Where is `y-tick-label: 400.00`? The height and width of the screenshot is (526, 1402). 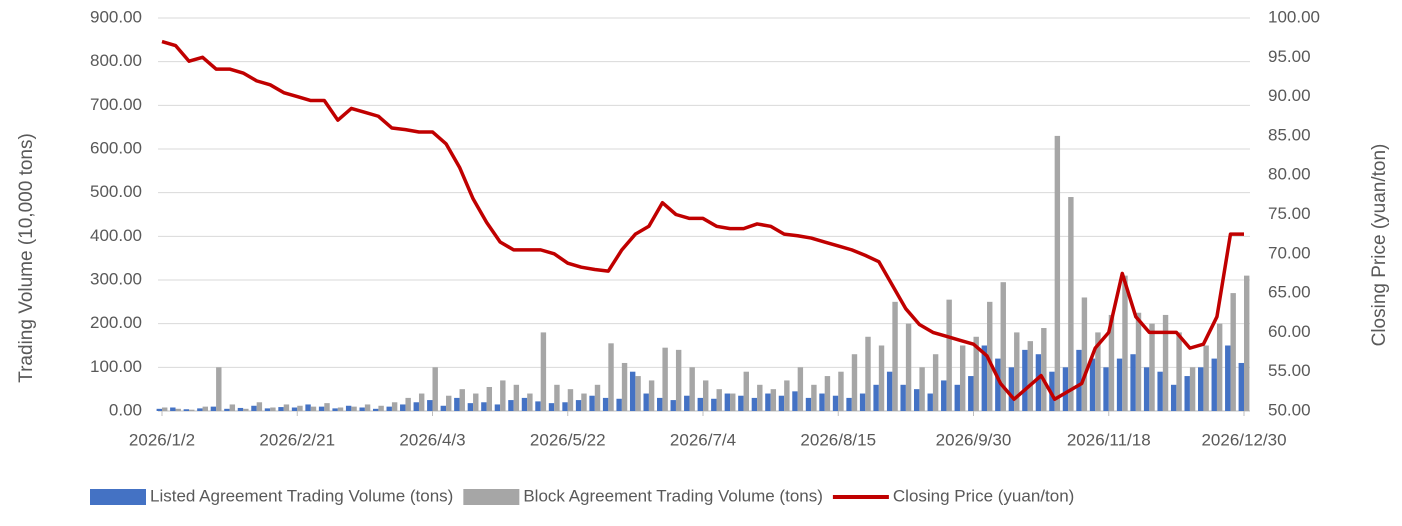 y-tick-label: 400.00 is located at coordinates (116, 235).